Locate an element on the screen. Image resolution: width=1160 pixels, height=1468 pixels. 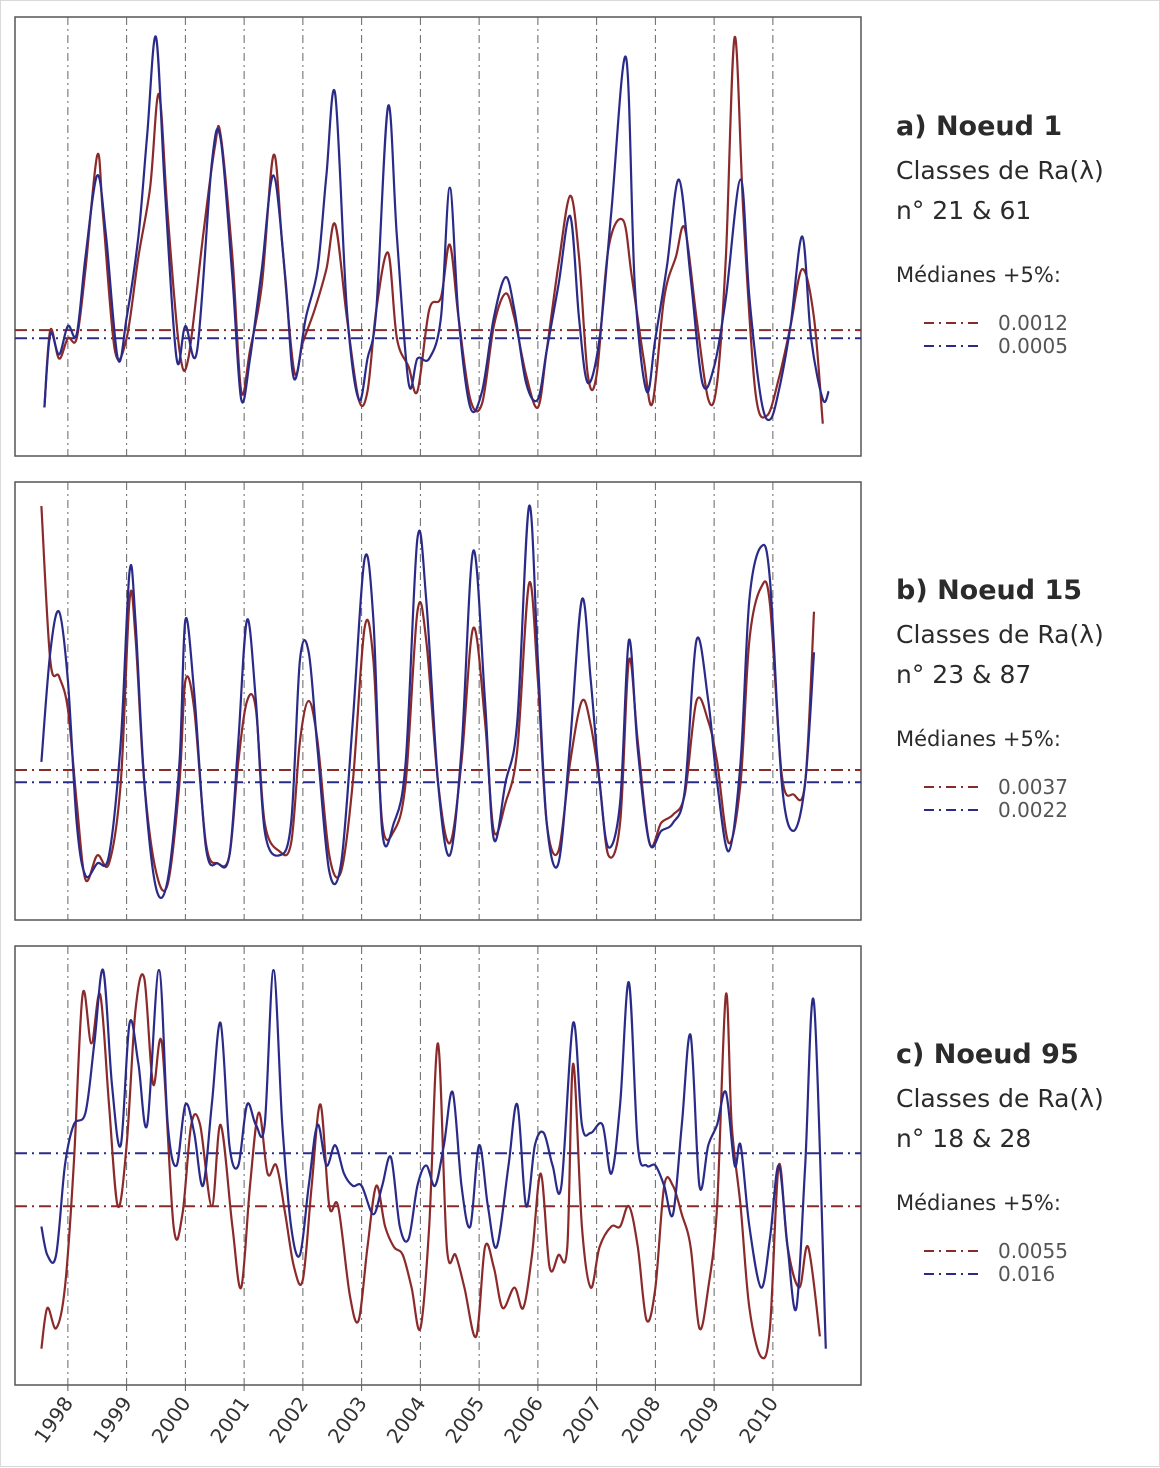
panel-c-subtitle-1: Classes de Ra(λ) is located at coordinates (1000, 1098).